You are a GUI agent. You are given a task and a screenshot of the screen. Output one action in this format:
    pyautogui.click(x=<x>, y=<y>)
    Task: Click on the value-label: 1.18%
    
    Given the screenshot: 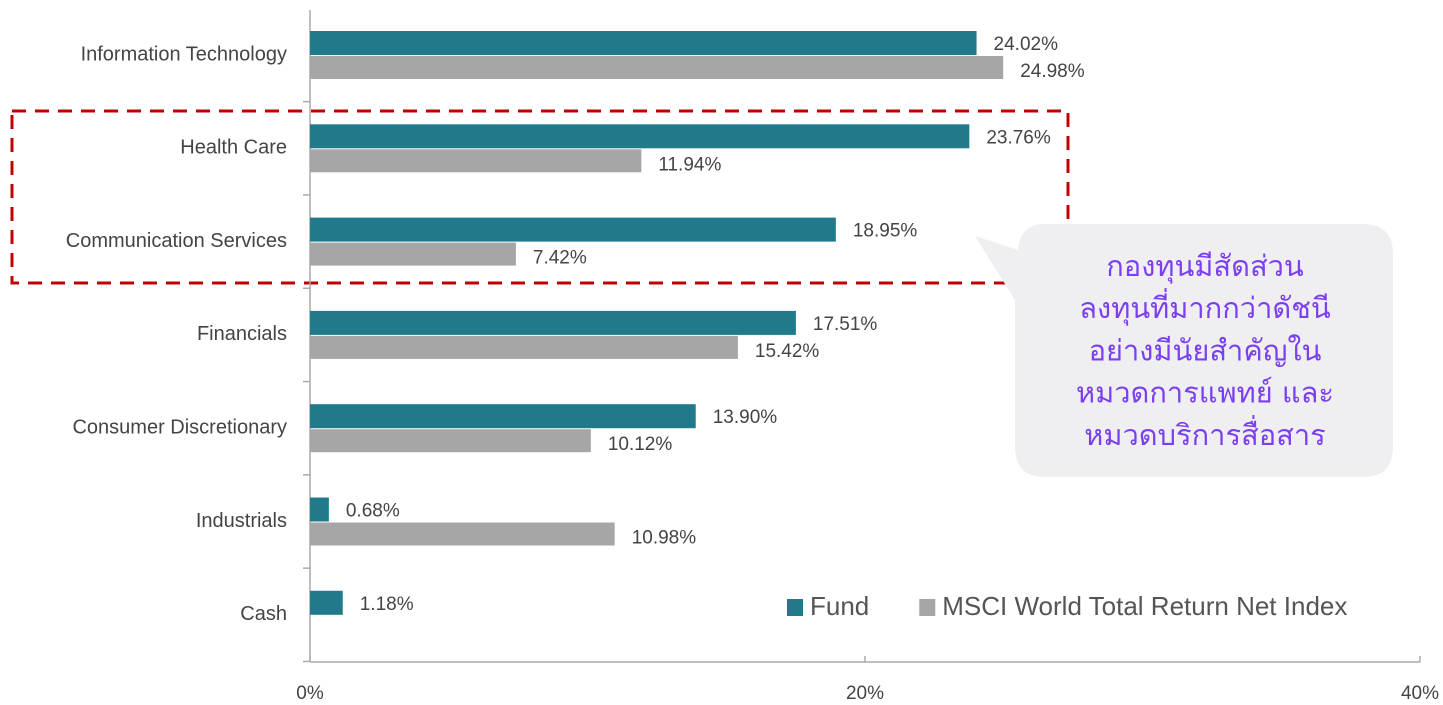 What is the action you would take?
    pyautogui.click(x=387, y=604)
    